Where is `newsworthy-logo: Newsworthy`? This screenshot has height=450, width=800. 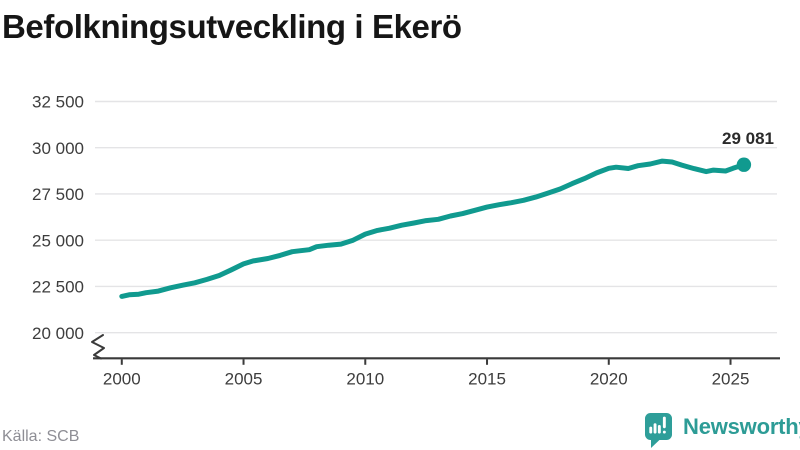 newsworthy-logo: Newsworthy is located at coordinates (722, 430).